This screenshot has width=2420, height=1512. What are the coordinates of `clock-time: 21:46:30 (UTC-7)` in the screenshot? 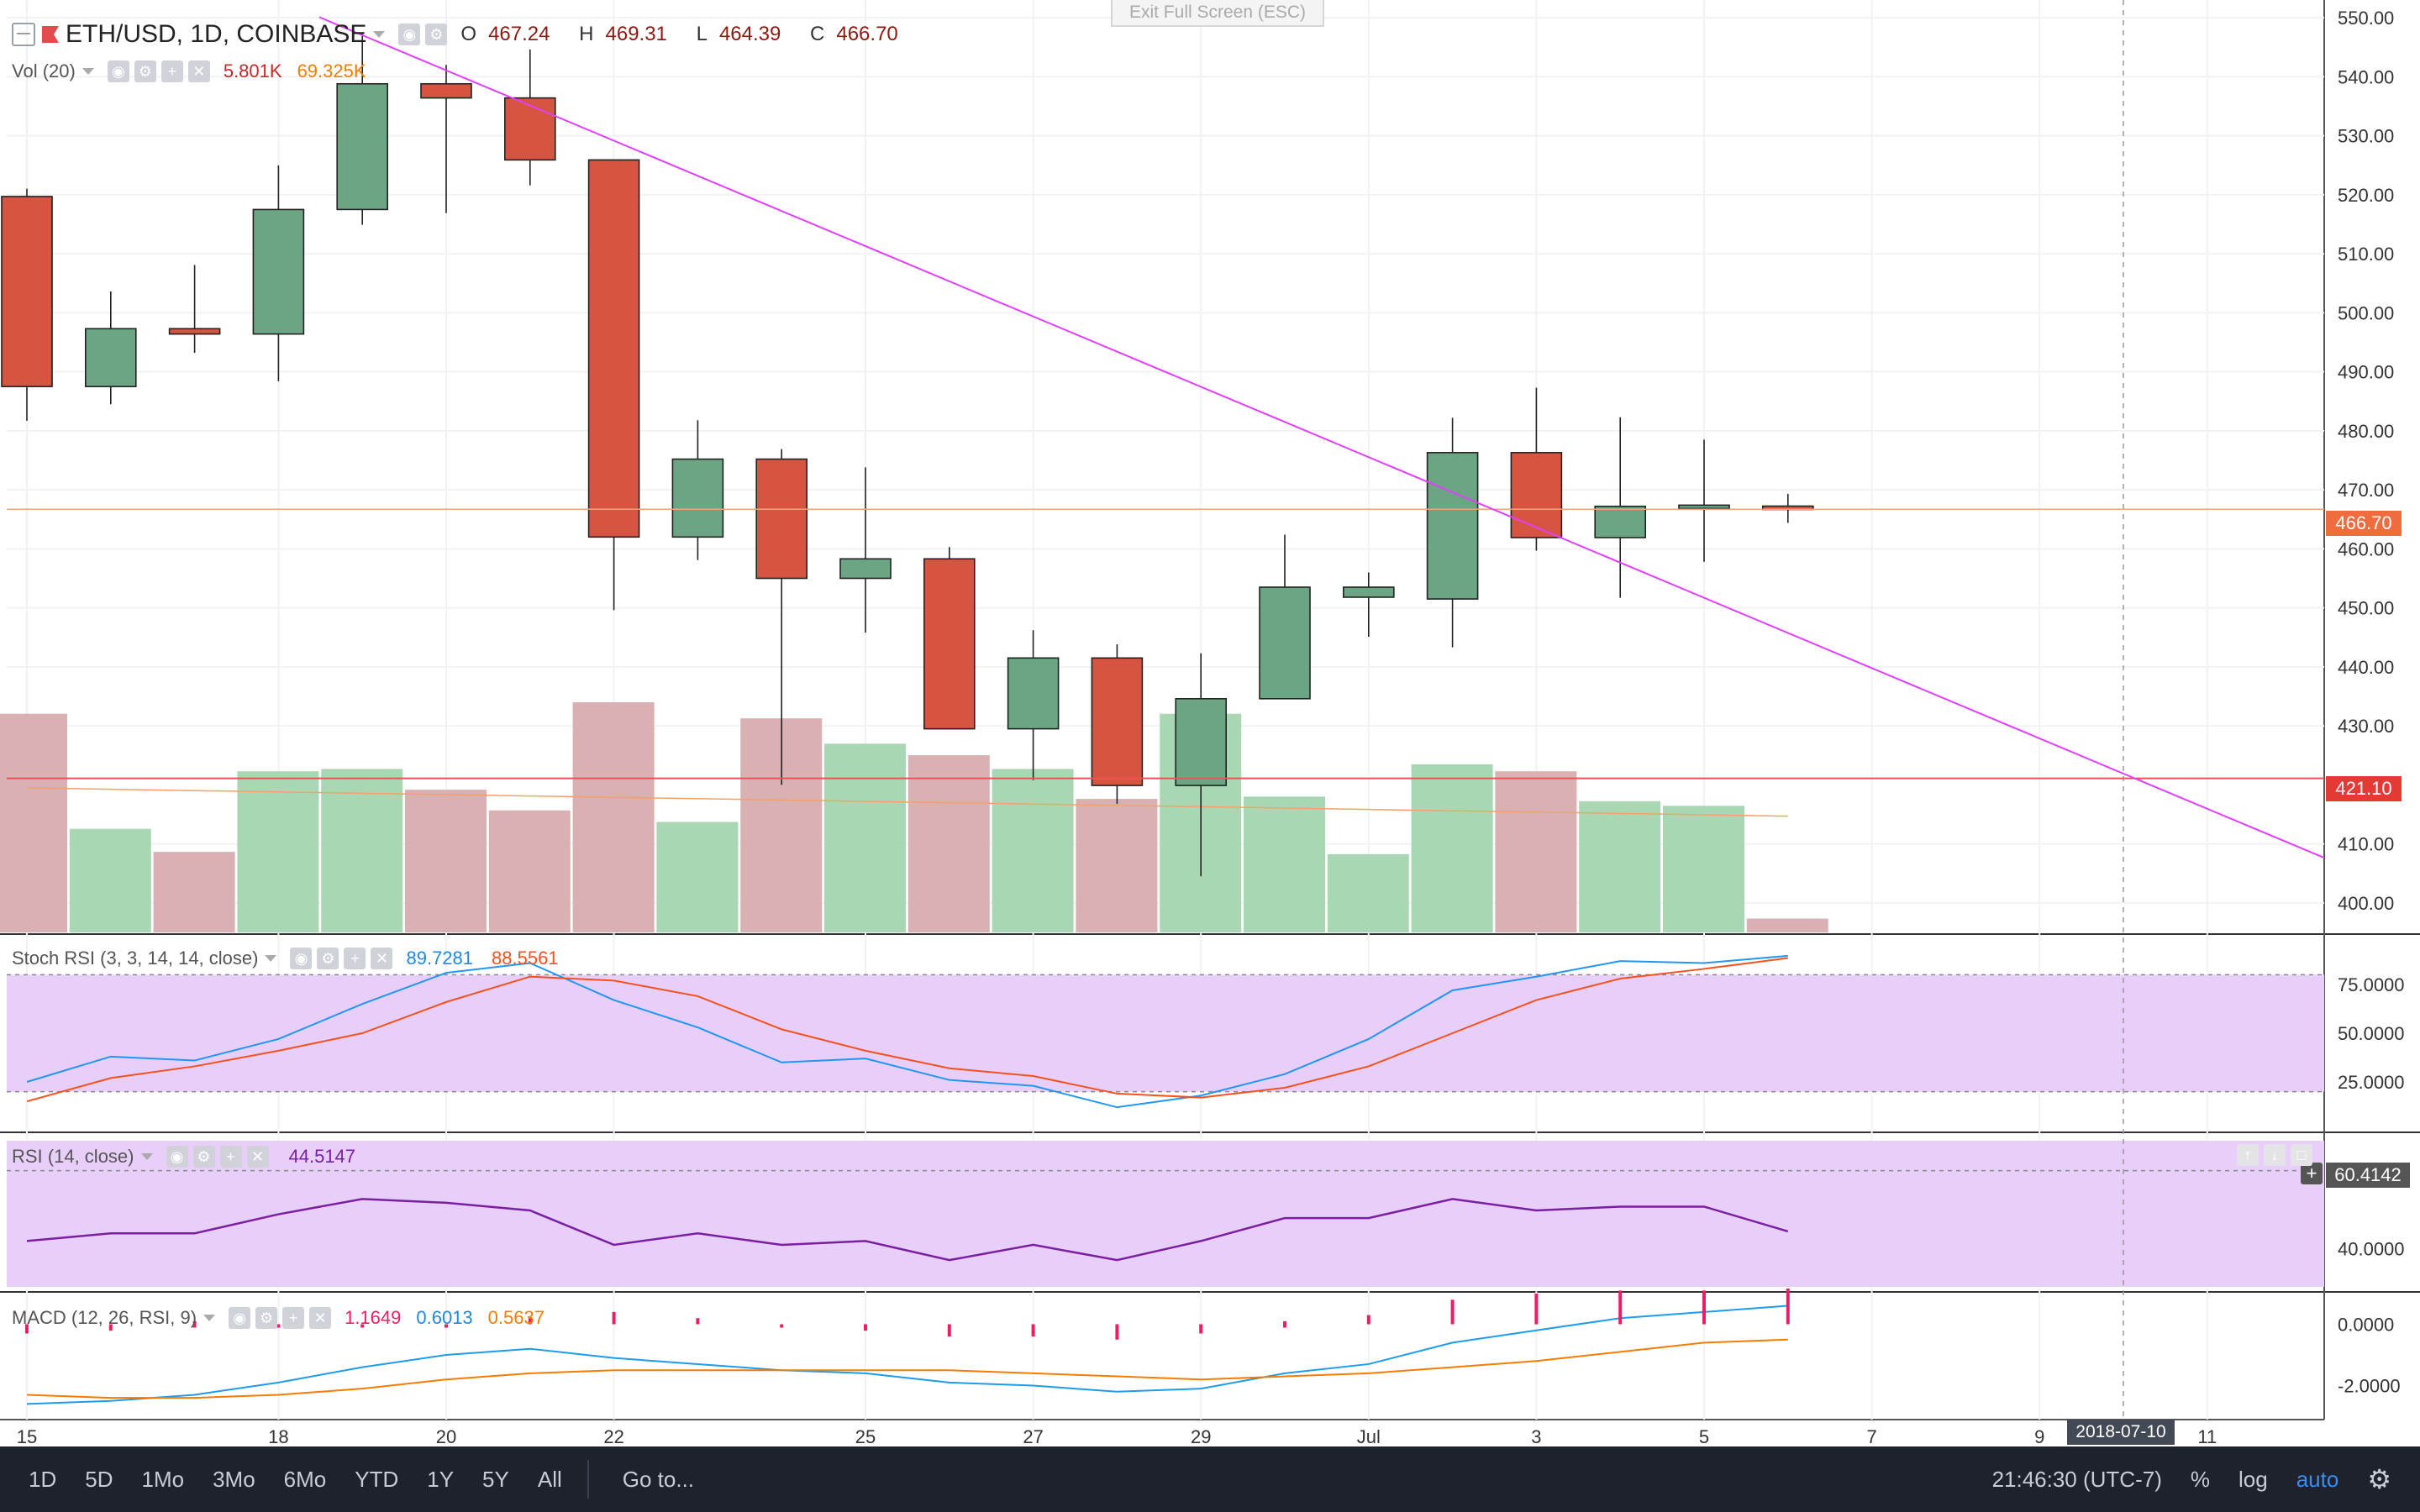 It's located at (2076, 1479).